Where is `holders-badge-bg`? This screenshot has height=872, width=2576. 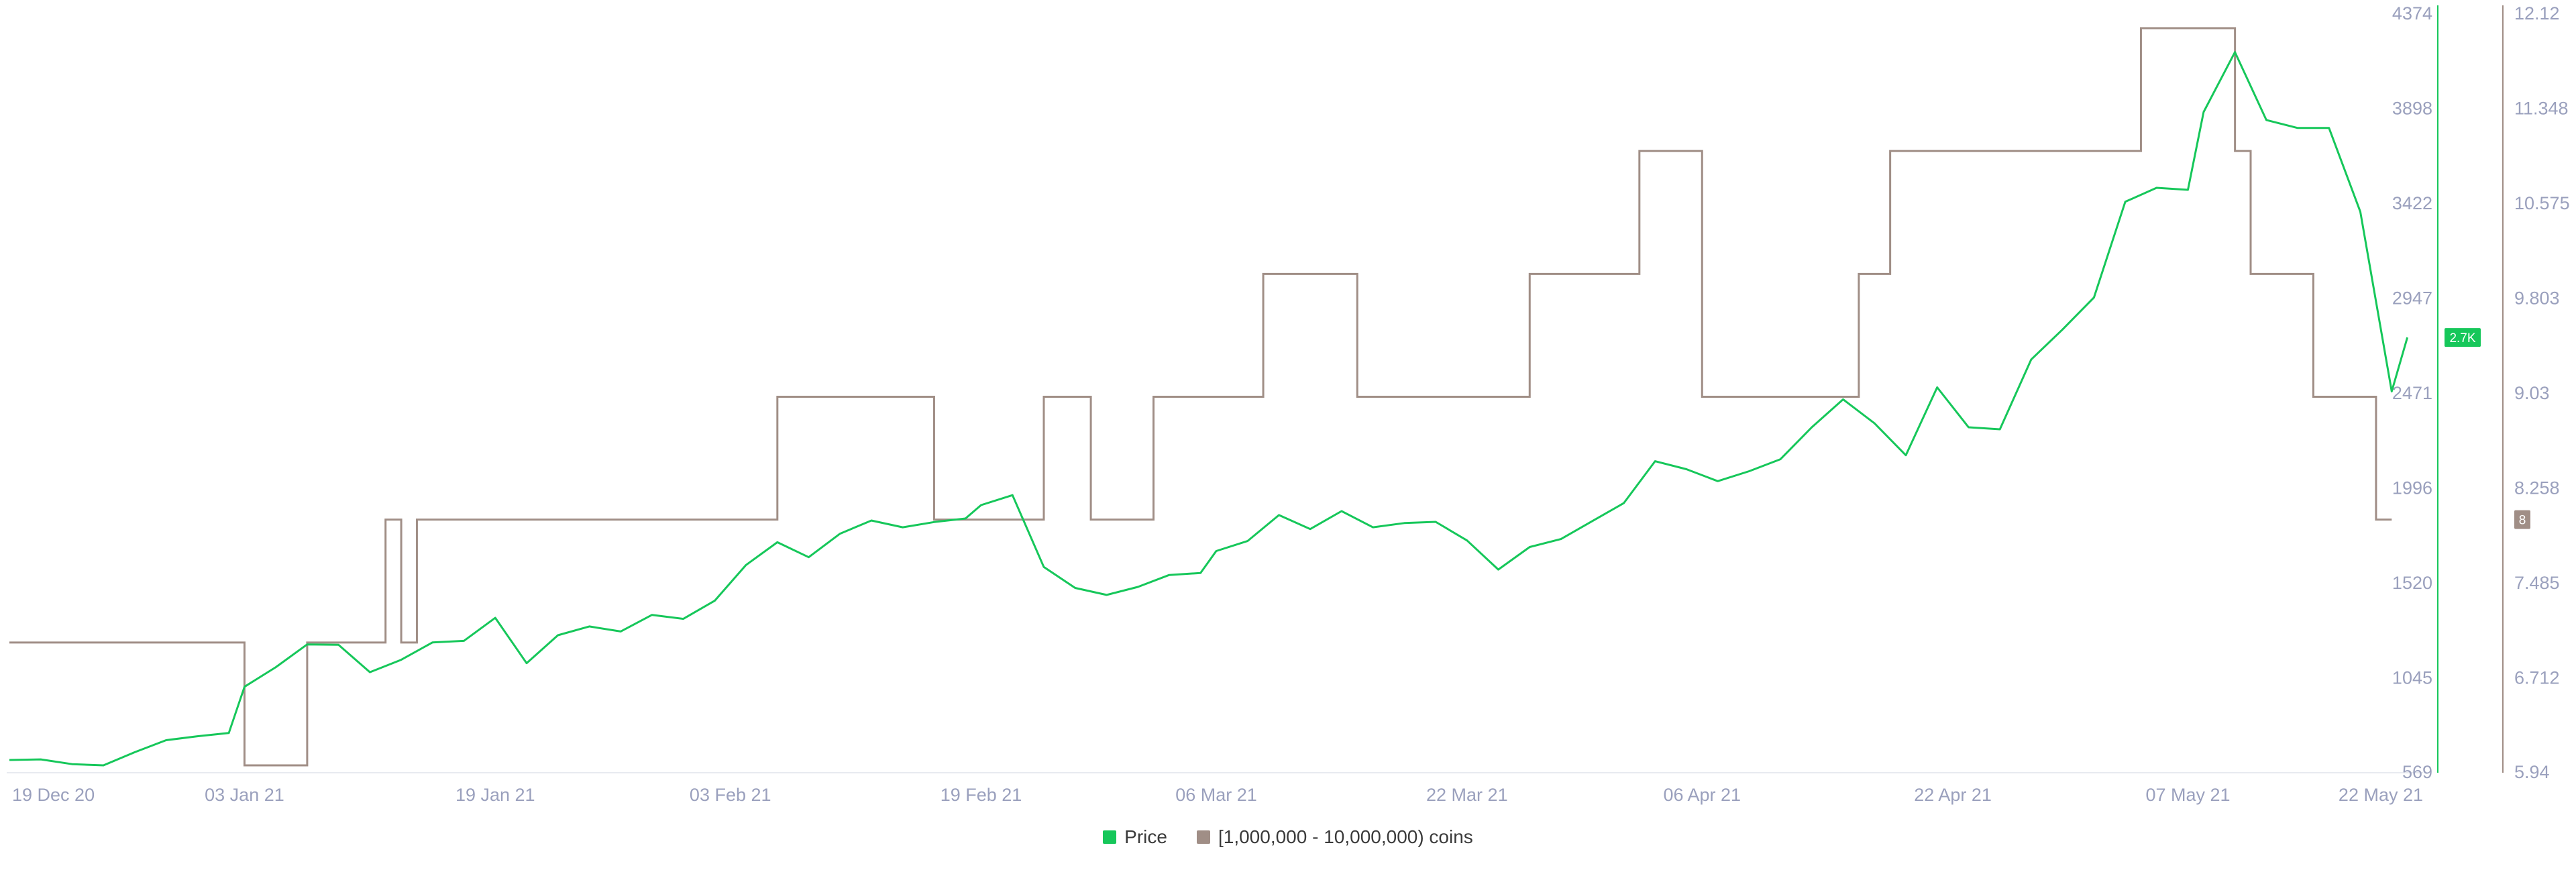 holders-badge-bg is located at coordinates (2522, 519).